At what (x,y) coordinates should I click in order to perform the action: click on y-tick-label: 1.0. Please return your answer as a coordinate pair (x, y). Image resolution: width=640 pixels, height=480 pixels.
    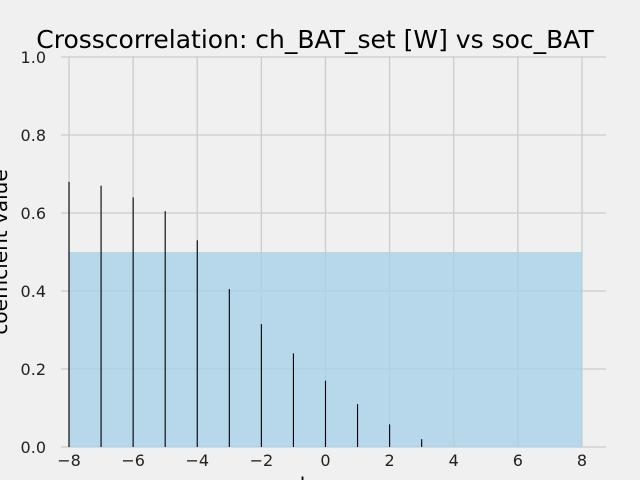
    Looking at the image, I should click on (33, 57).